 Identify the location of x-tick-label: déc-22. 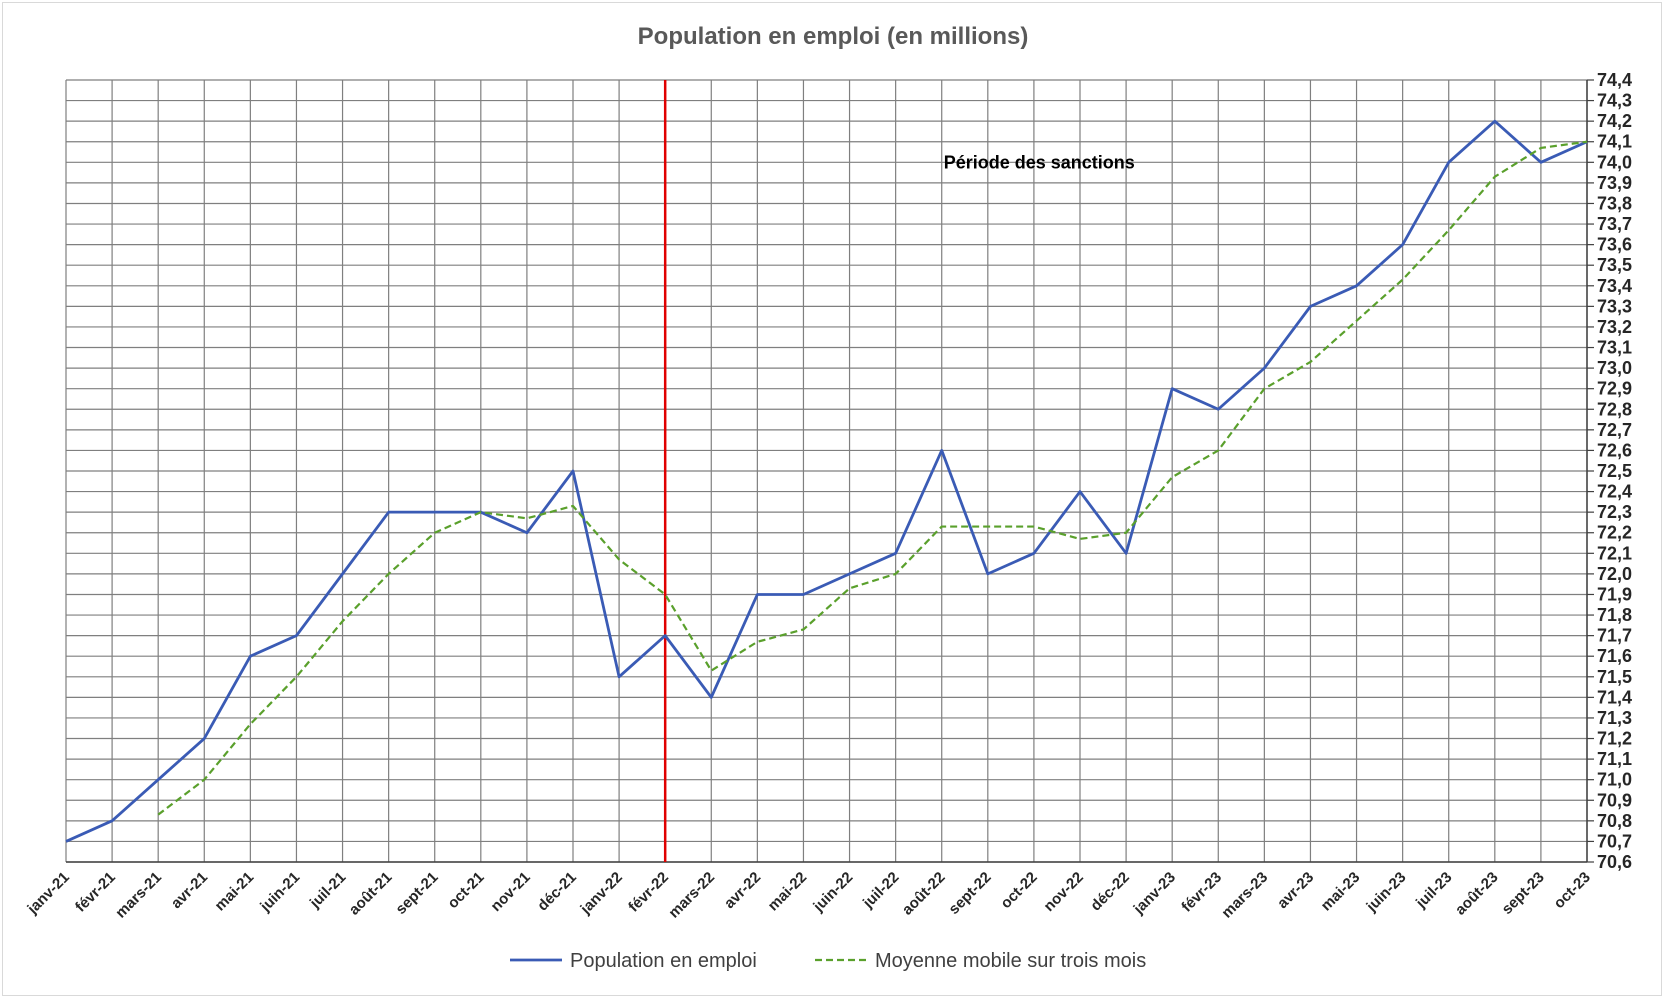
(1110, 892).